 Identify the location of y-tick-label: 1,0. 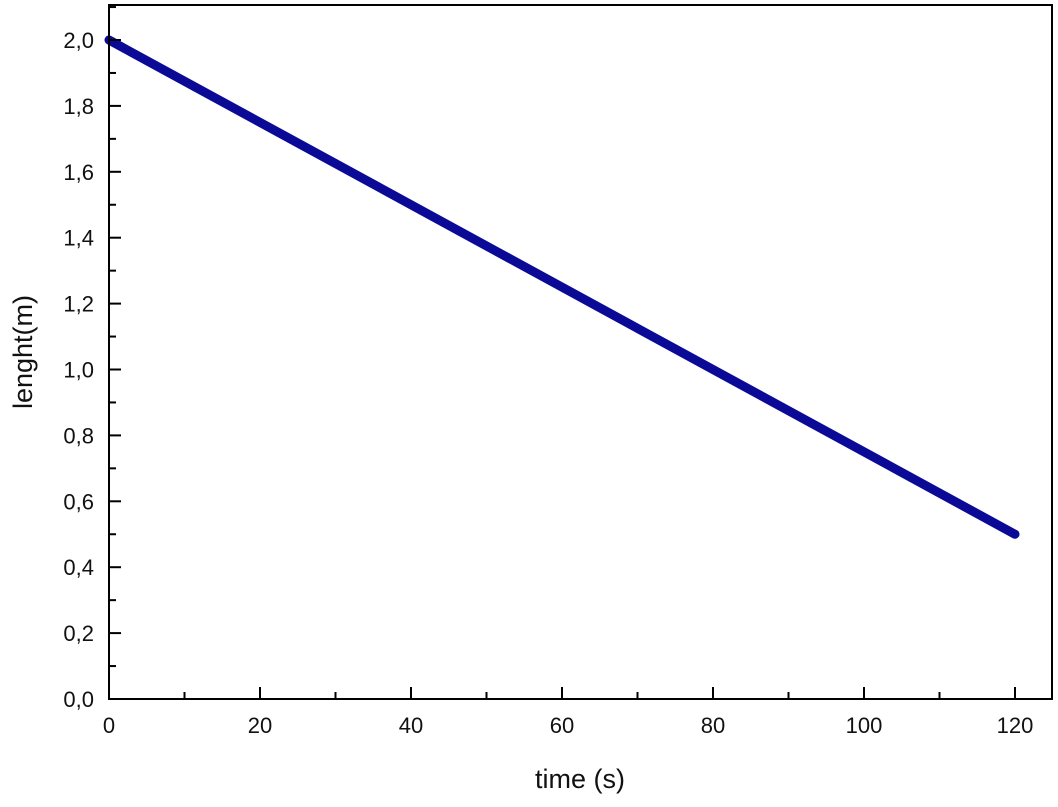
(78, 370).